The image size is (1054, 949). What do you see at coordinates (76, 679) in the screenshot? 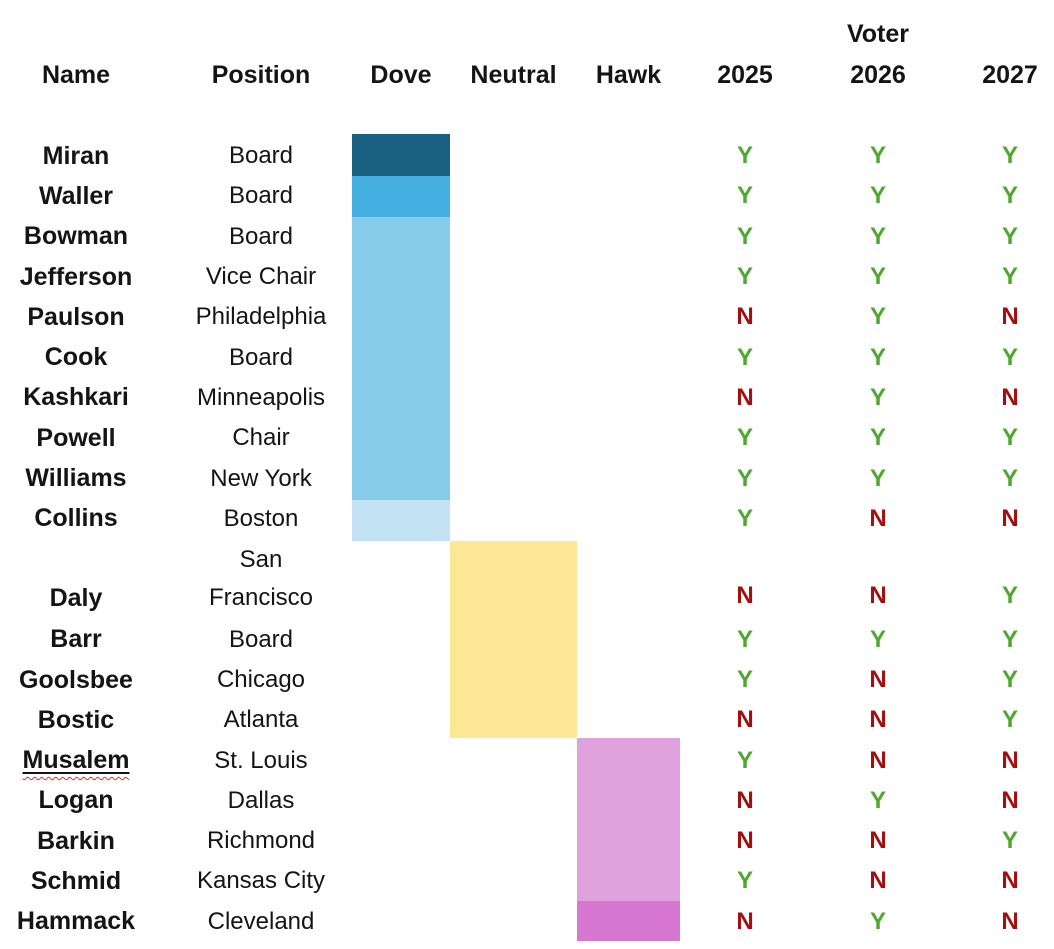
I see `member-name: Goolsbee` at bounding box center [76, 679].